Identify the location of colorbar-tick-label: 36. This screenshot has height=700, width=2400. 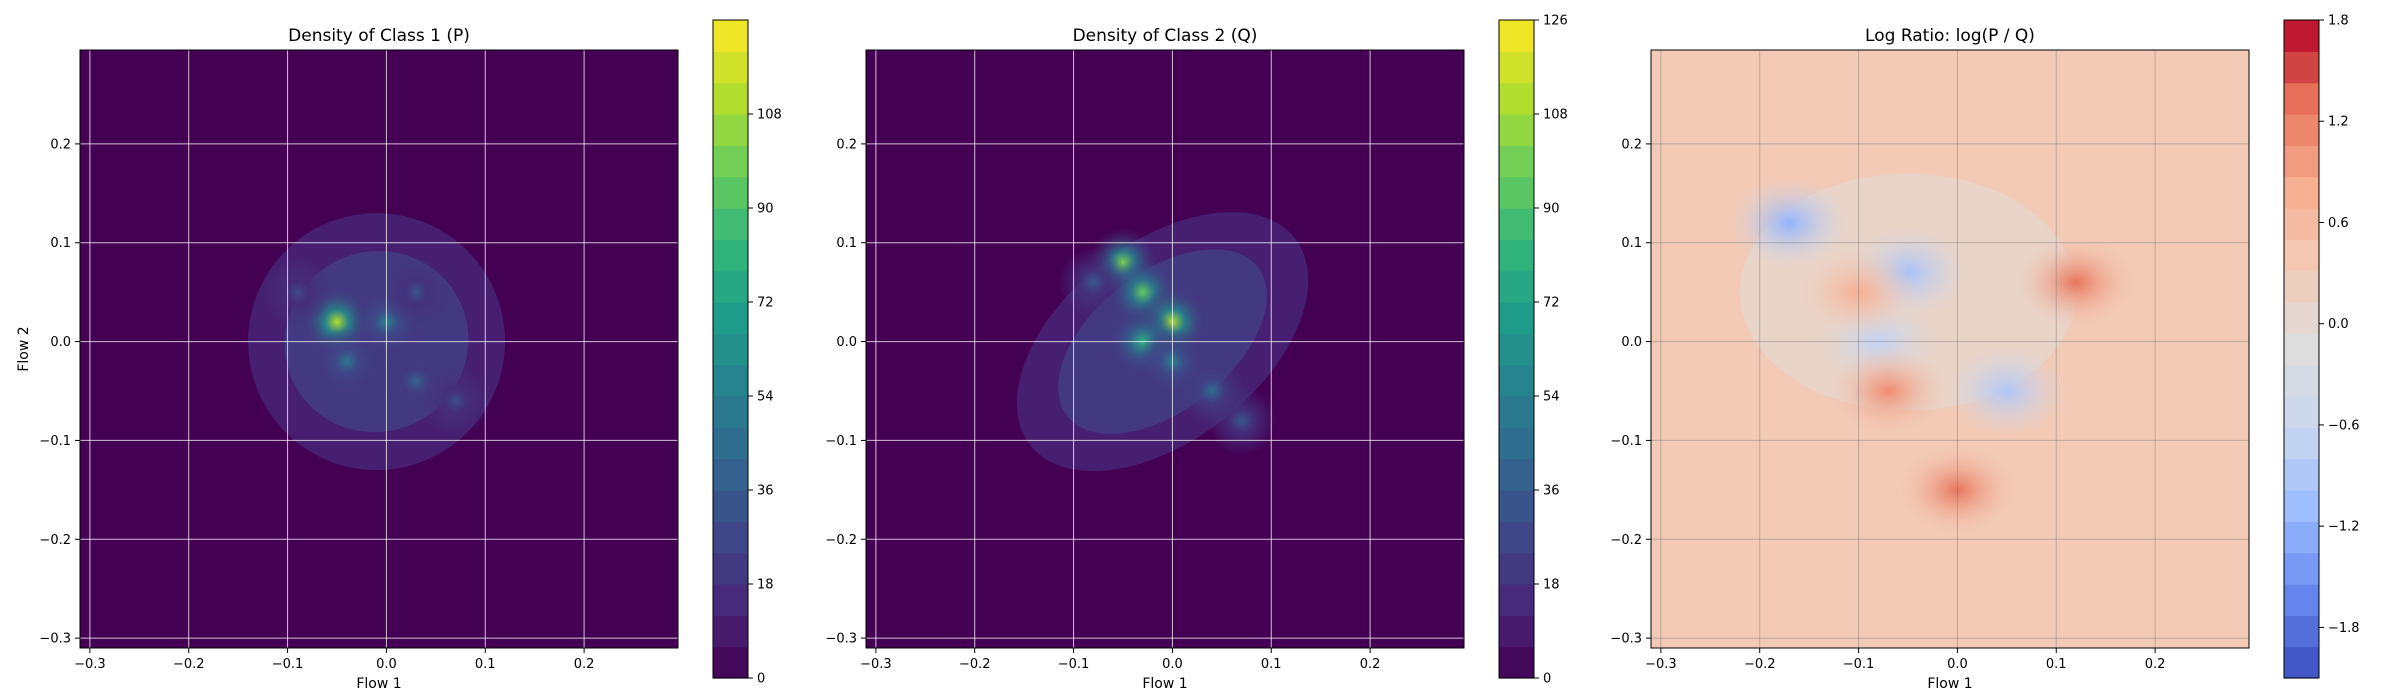
(765, 491).